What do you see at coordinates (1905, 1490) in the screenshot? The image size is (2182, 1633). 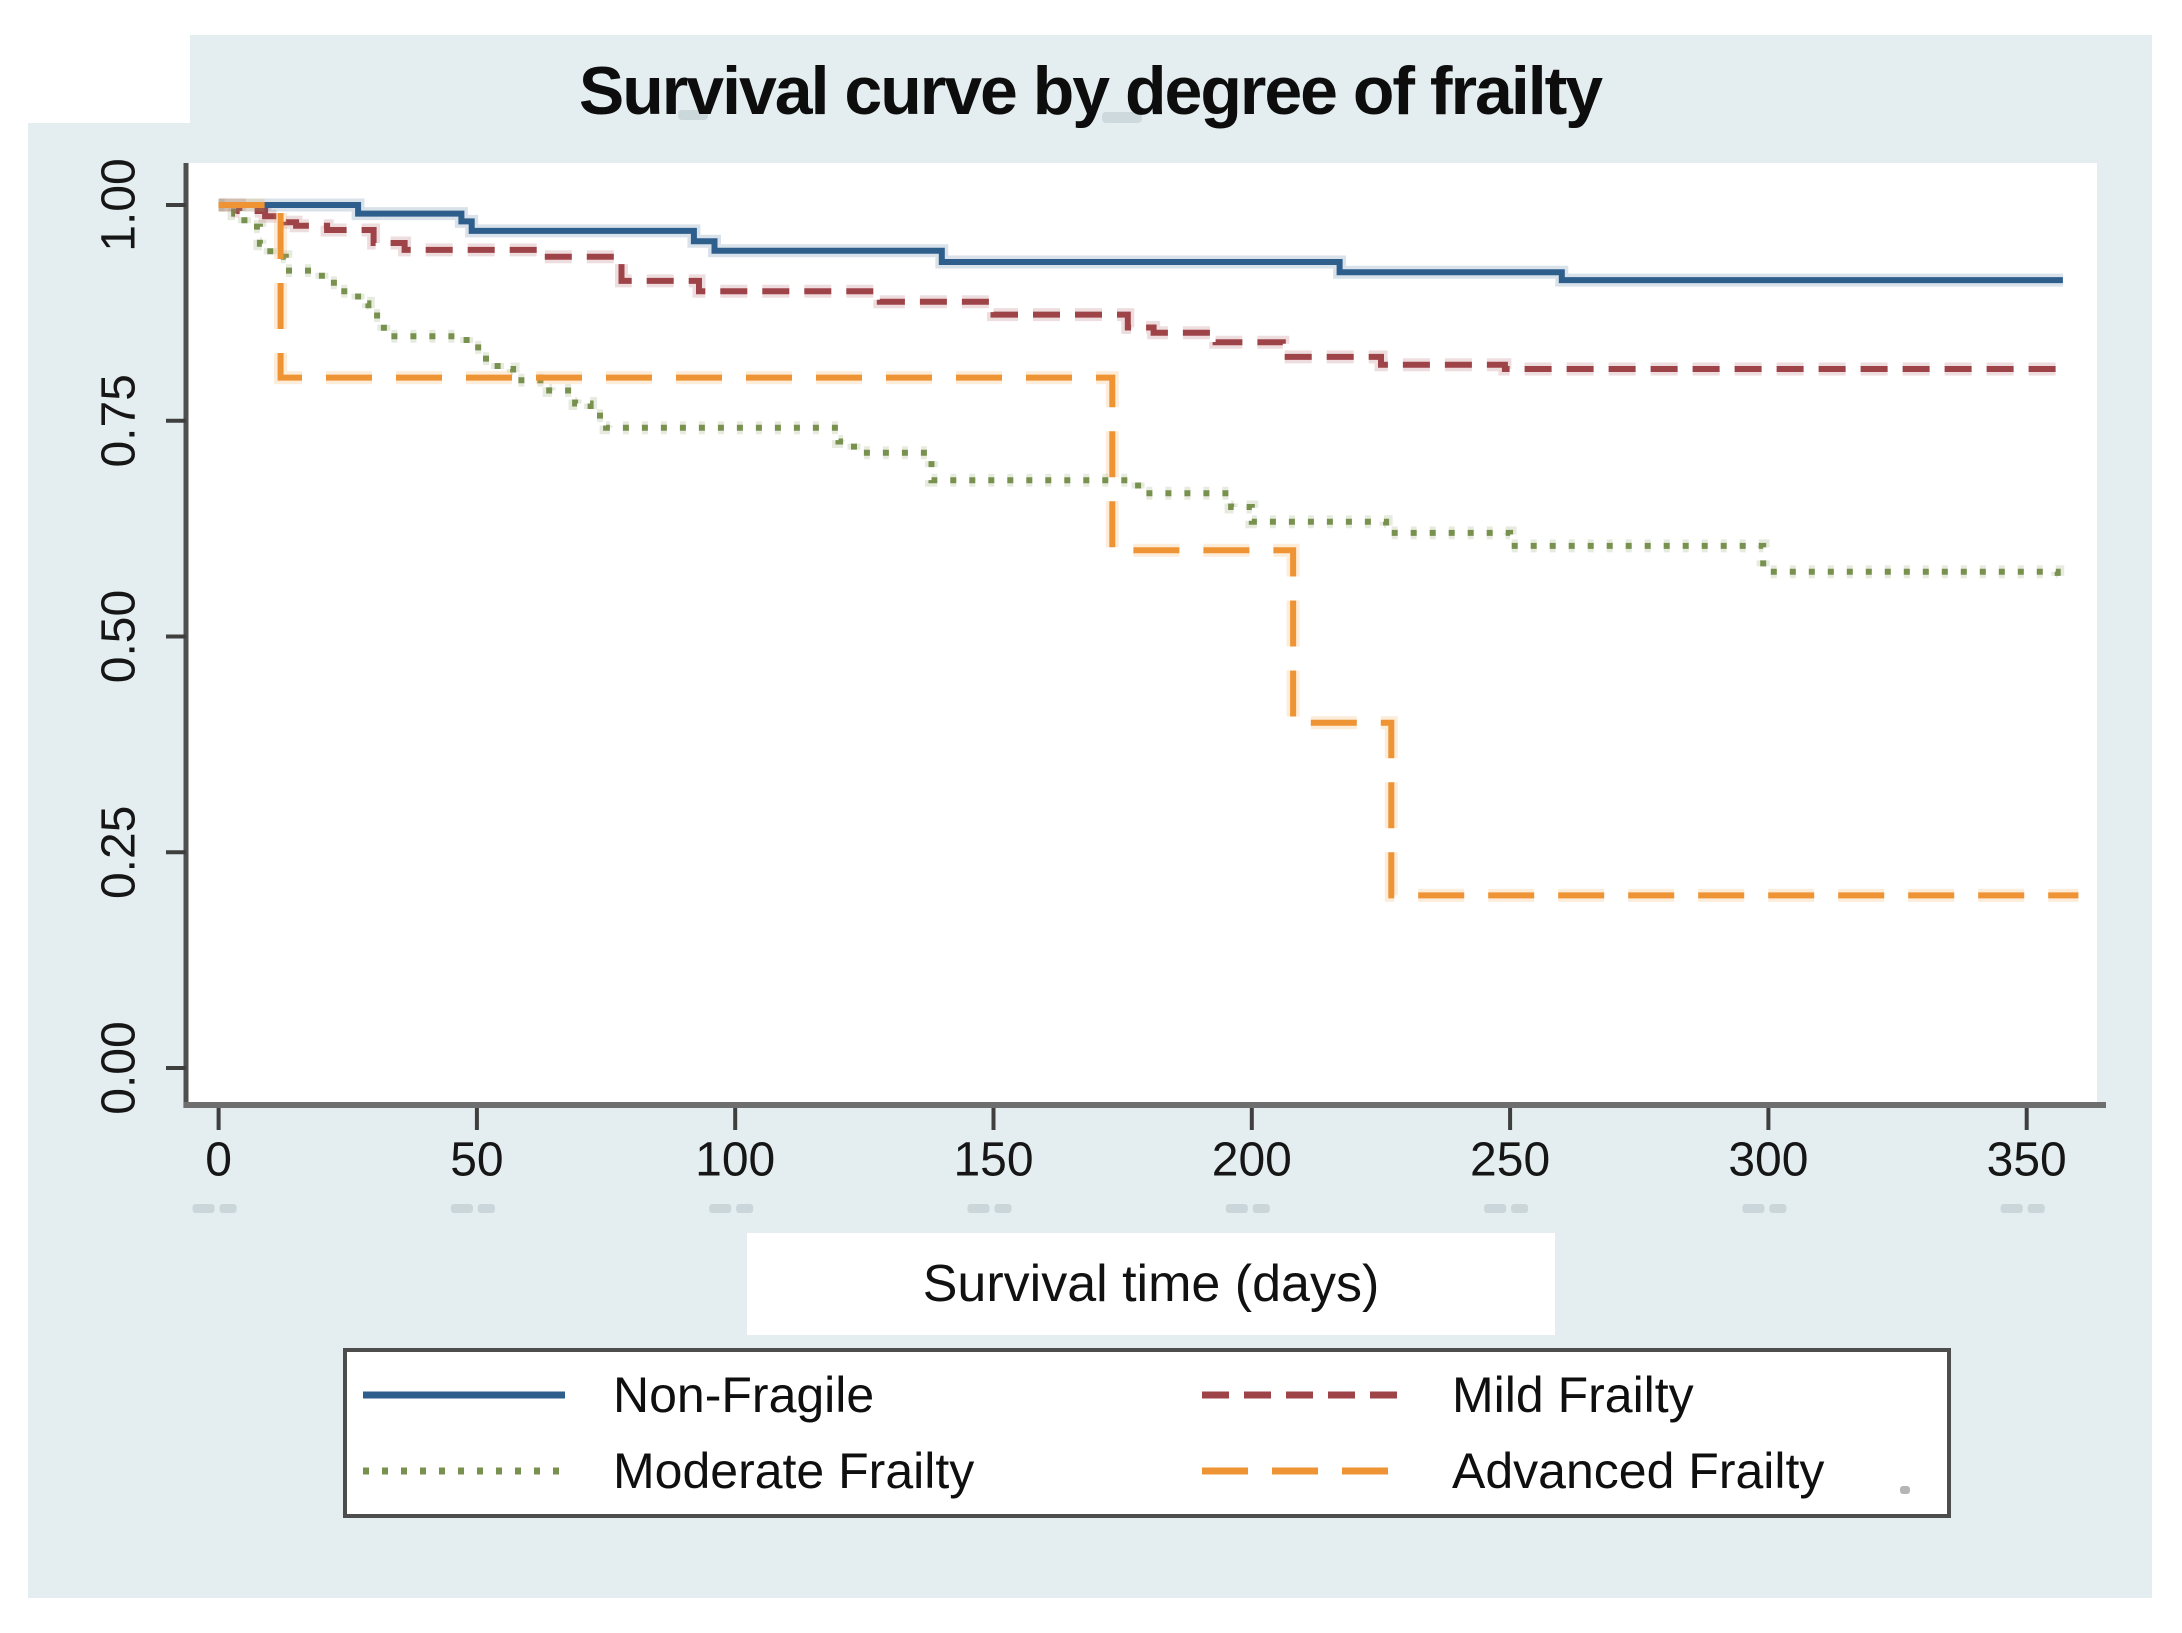 I see `scan-artifact-speck` at bounding box center [1905, 1490].